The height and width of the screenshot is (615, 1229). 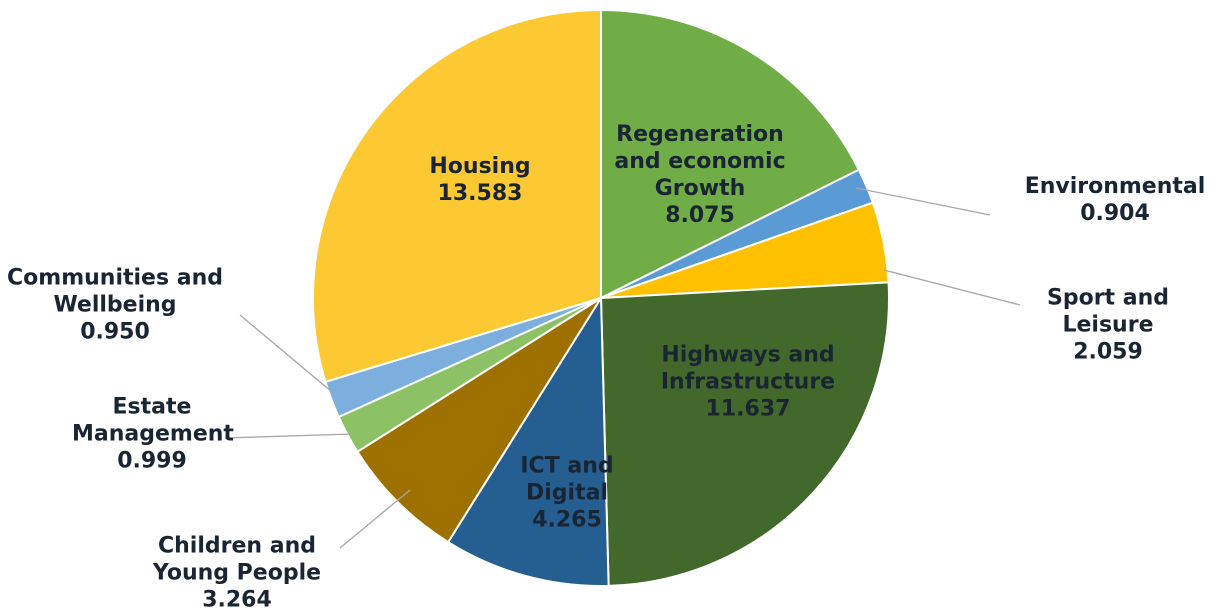 What do you see at coordinates (237, 559) in the screenshot?
I see `category-label: Children and Young People` at bounding box center [237, 559].